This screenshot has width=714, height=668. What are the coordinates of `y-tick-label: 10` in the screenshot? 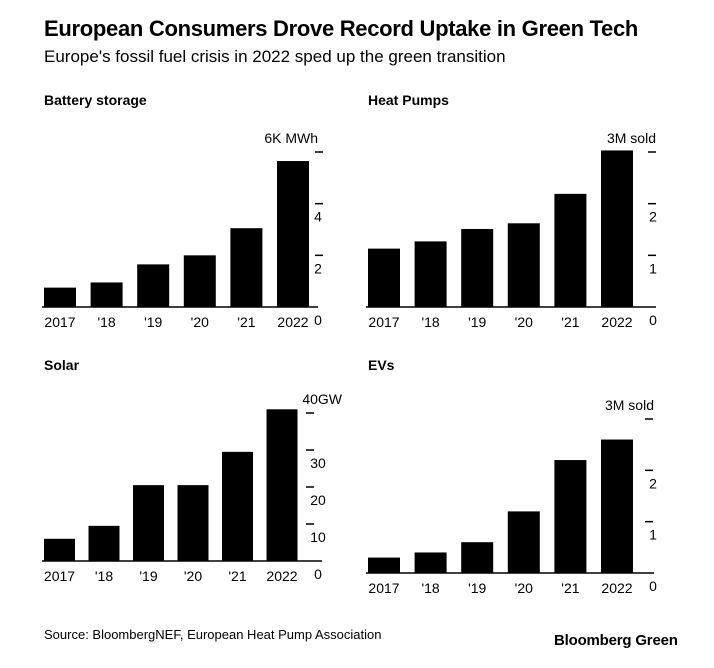 It's located at (318, 537).